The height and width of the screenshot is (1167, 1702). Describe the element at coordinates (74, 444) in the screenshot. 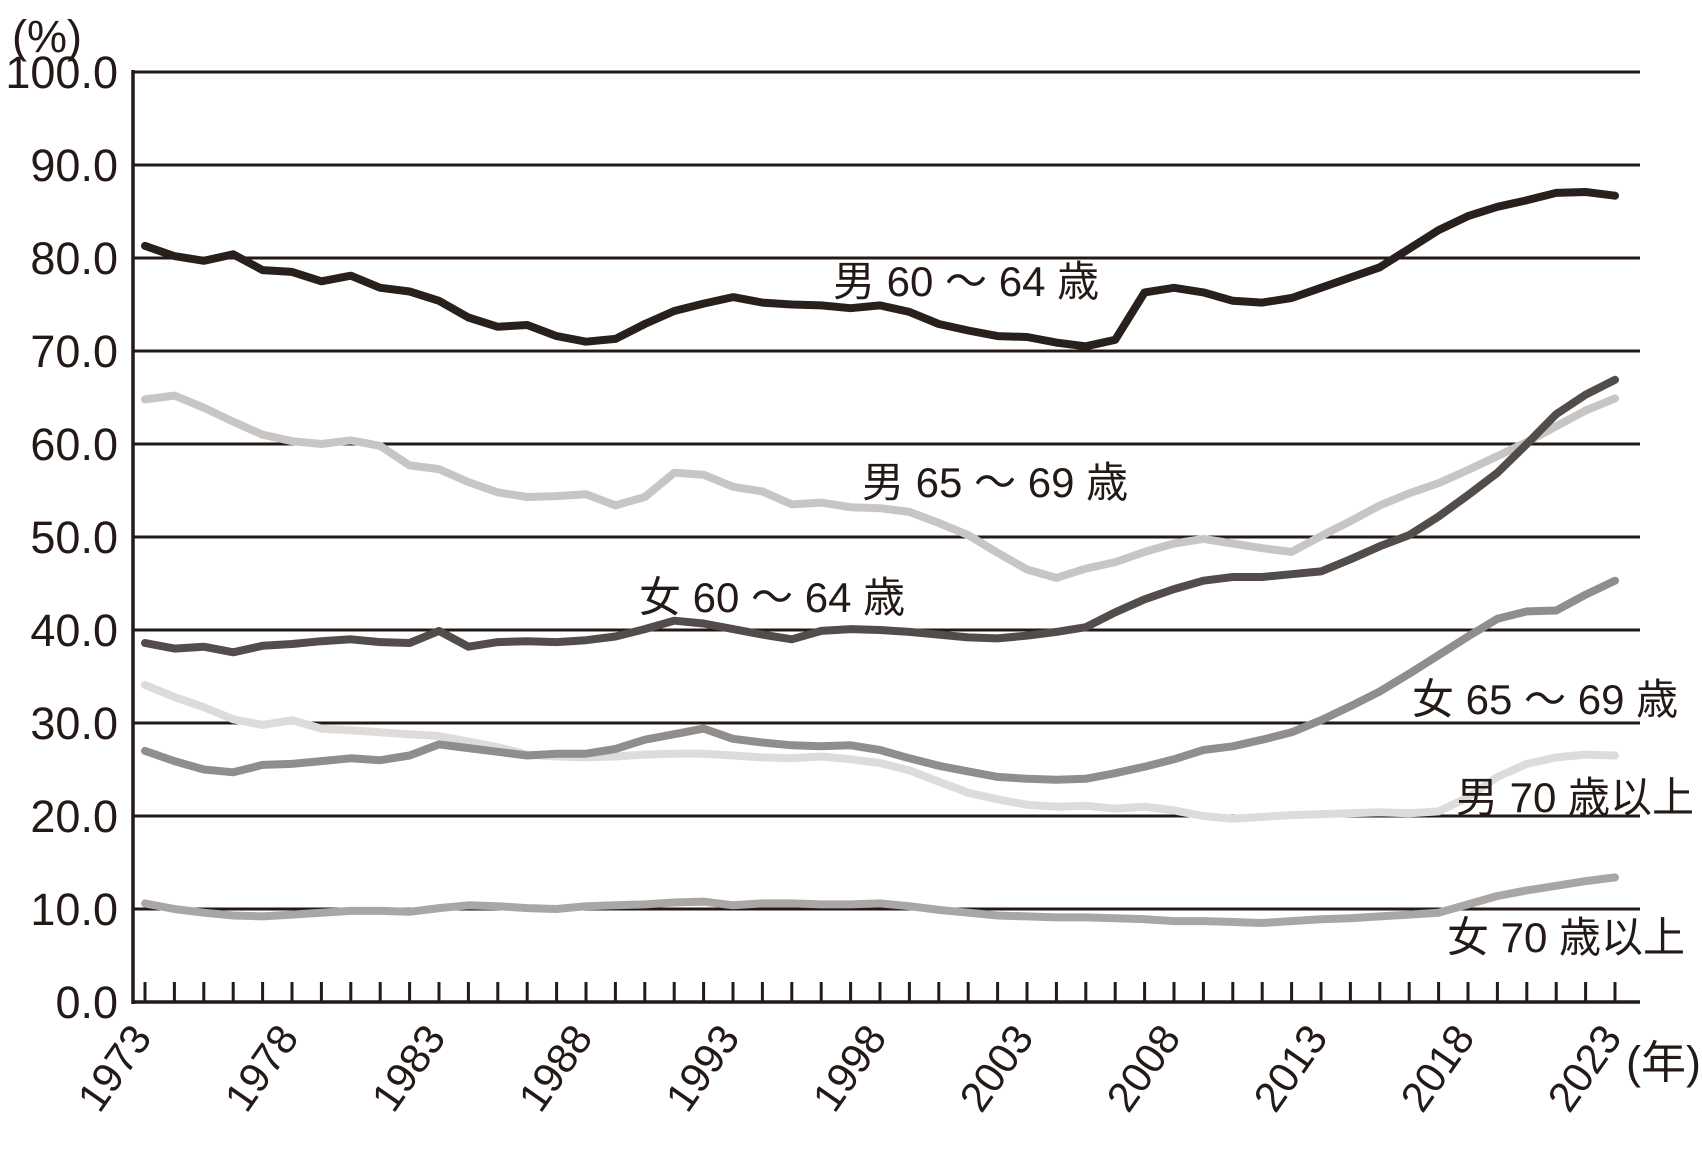

I see `y-tick-label-60: 60.0` at that location.